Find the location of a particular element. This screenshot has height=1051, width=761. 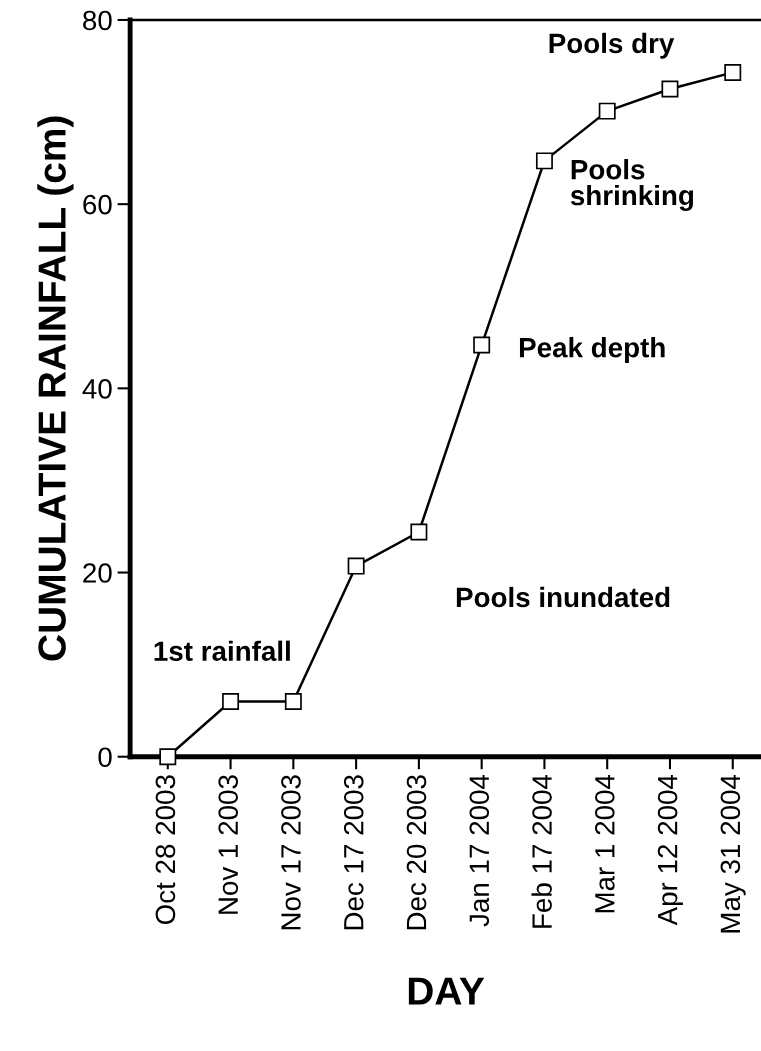

y-tick-label: 20 is located at coordinates (97, 573).